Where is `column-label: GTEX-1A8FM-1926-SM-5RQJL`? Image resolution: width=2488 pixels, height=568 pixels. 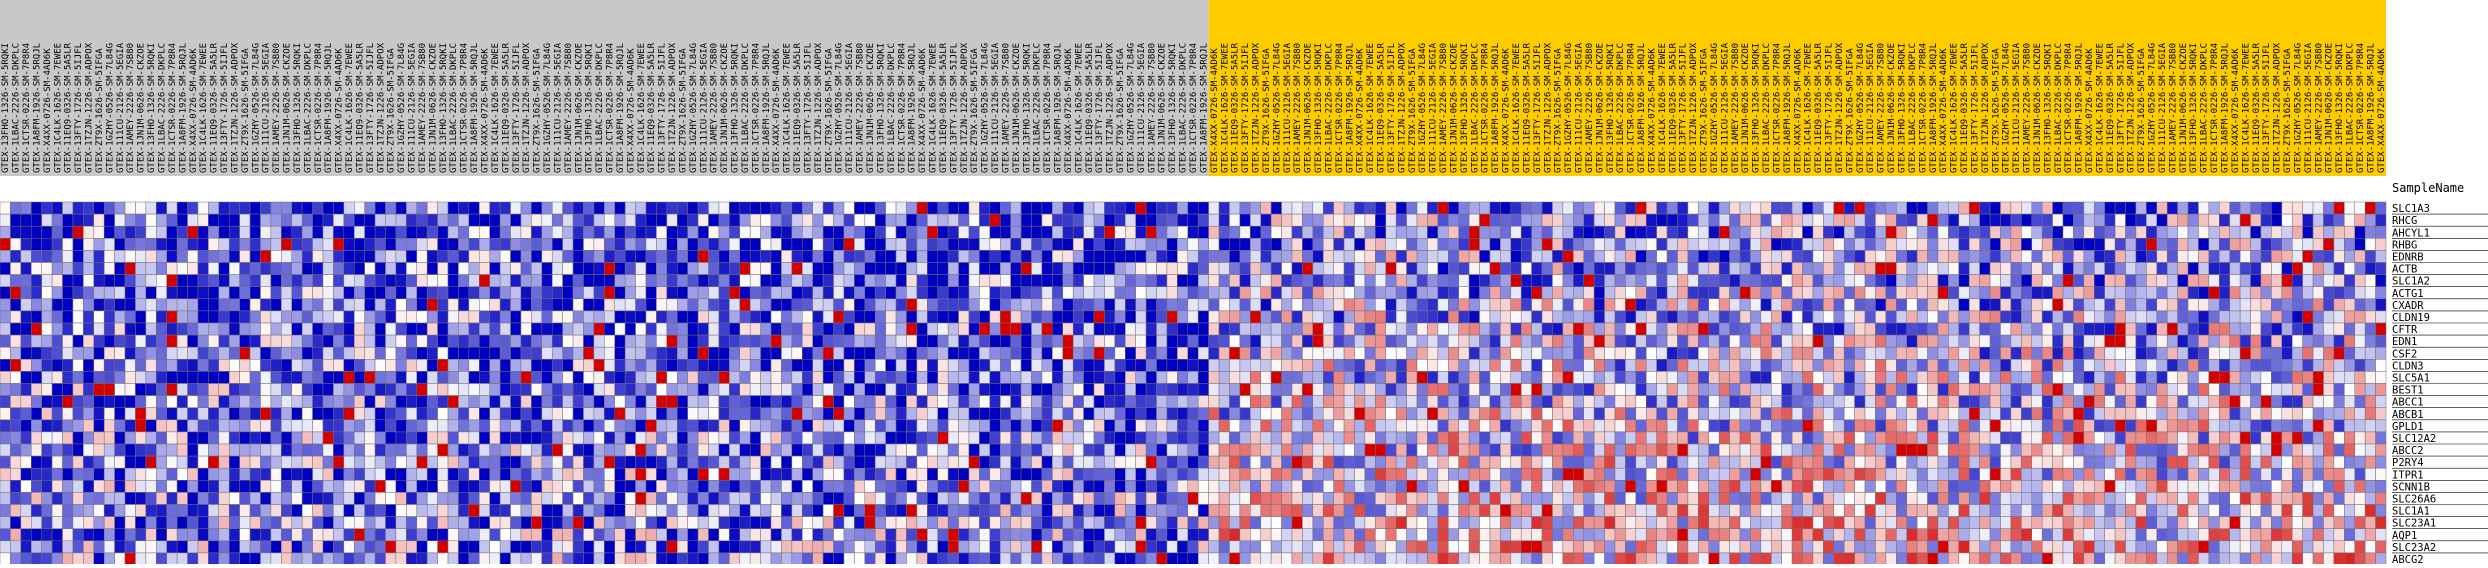
column-label: GTEX-1A8FM-1926-SM-5RQJL is located at coordinates (1642, 108).